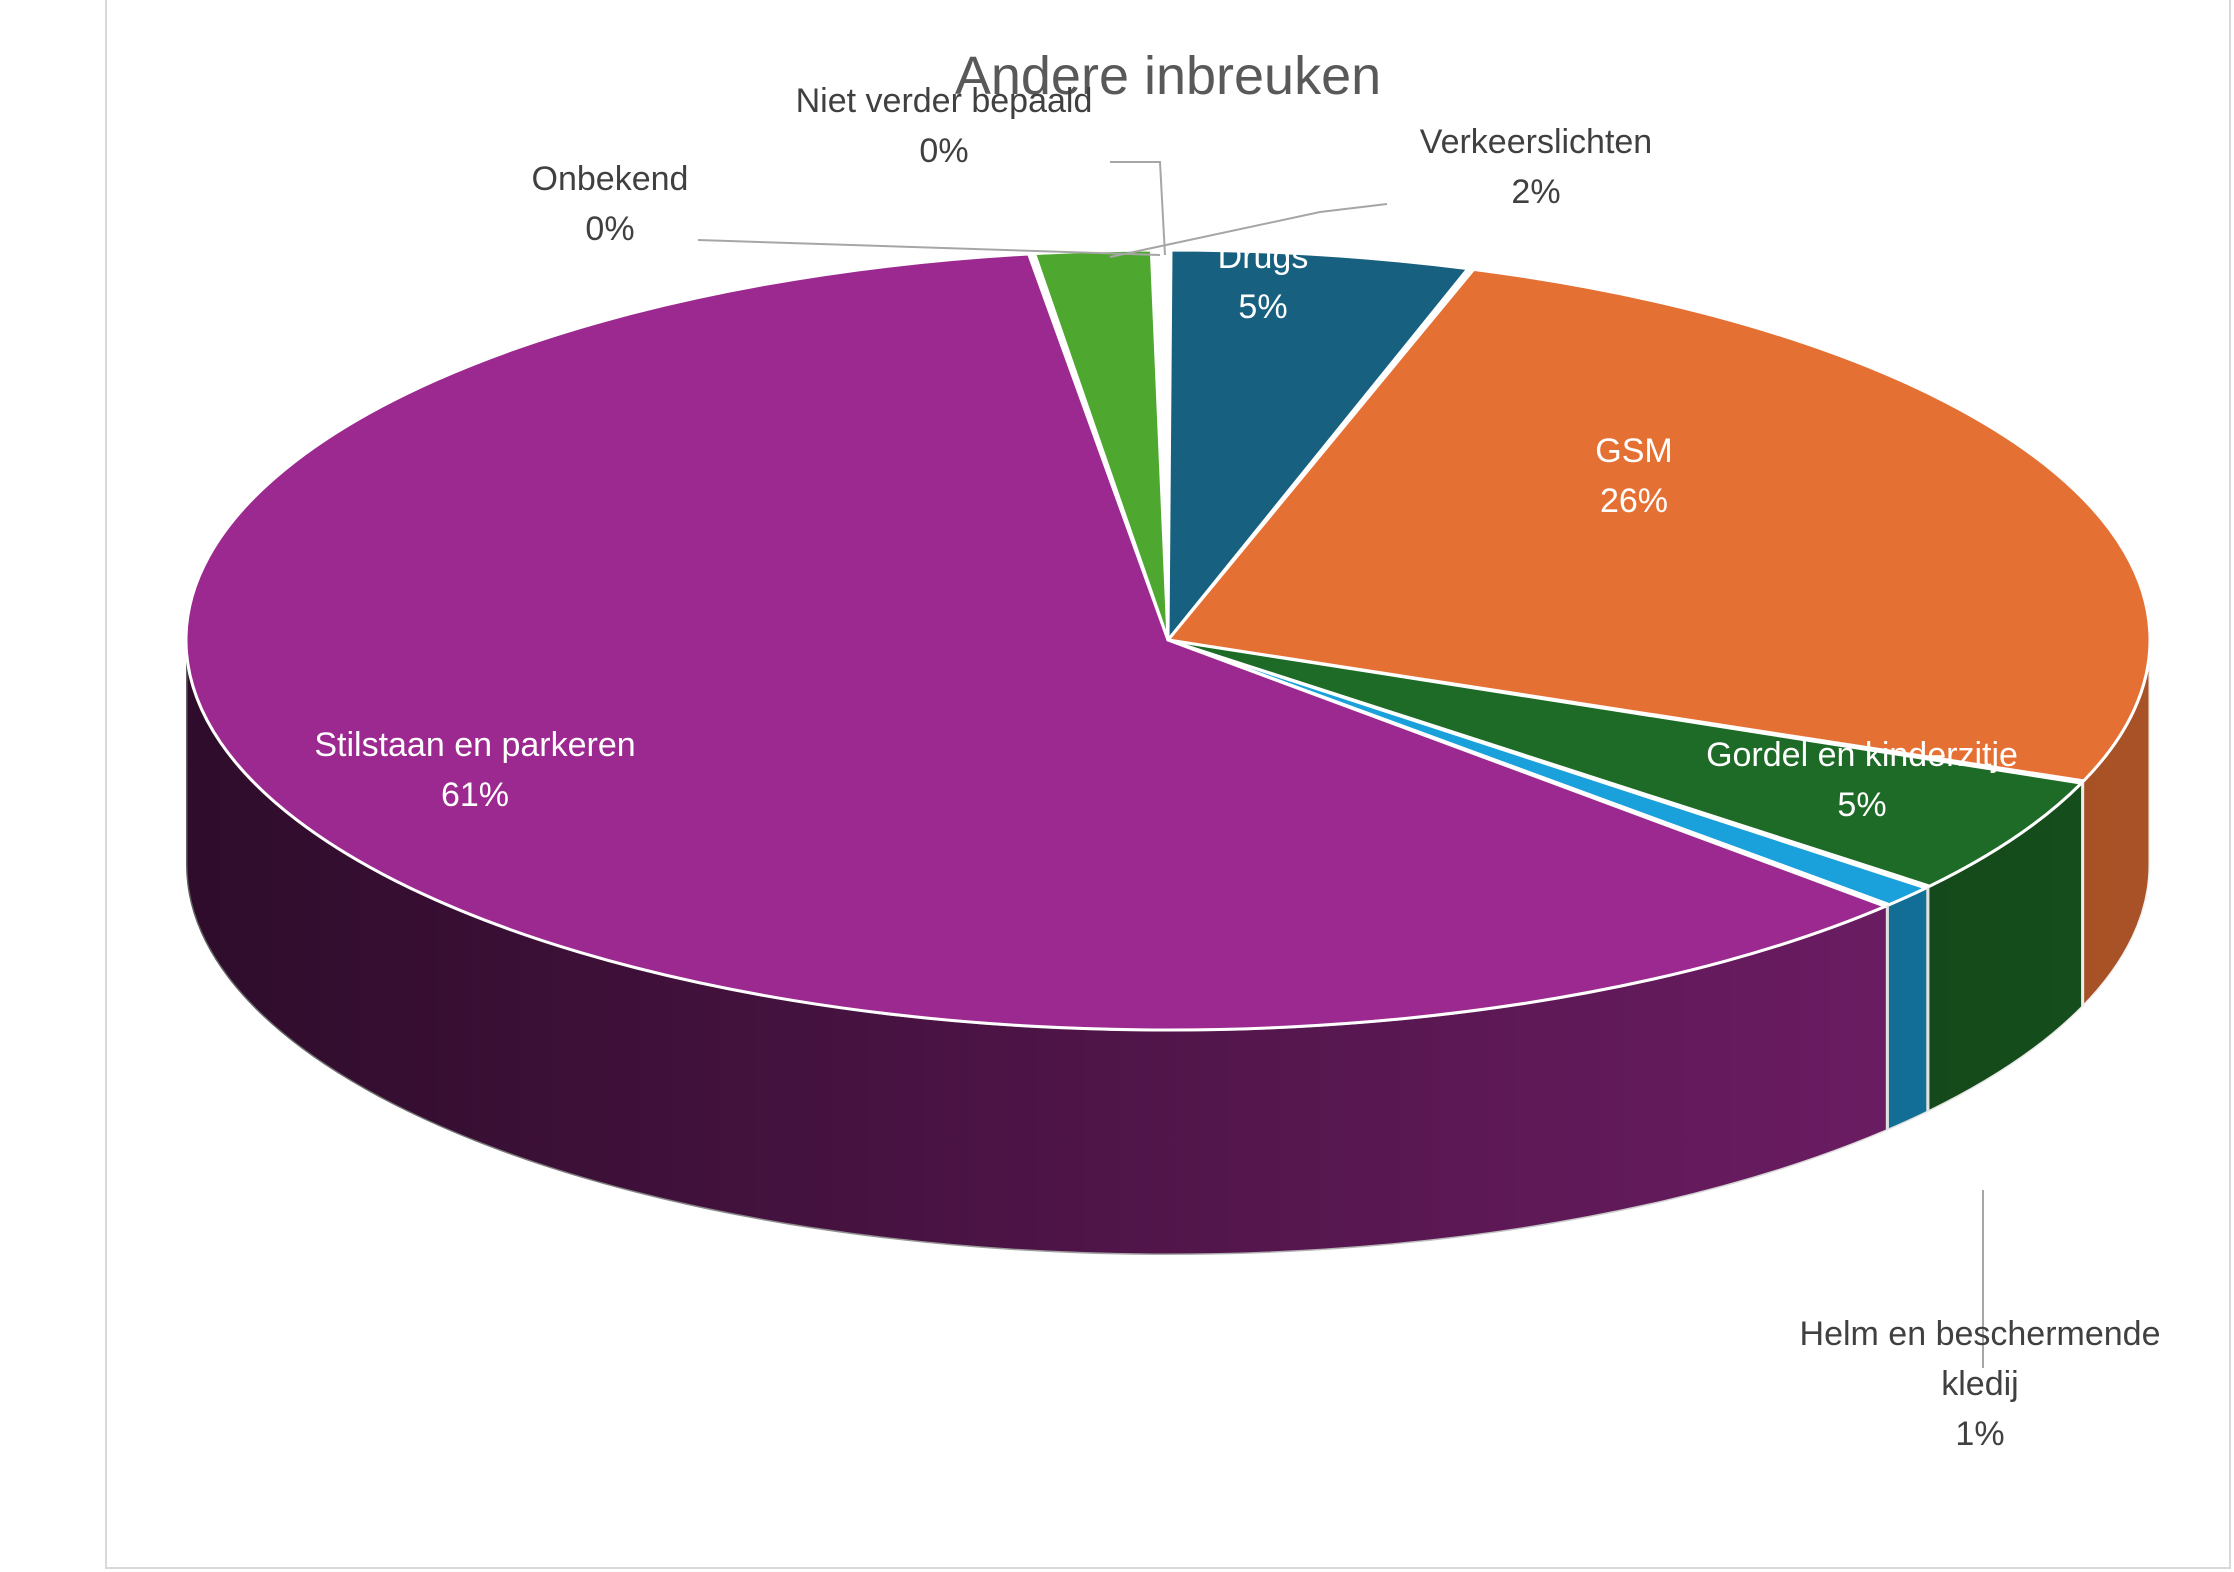  Describe the element at coordinates (1168, 76) in the screenshot. I see `chart-title: Andere inbreuken` at that location.